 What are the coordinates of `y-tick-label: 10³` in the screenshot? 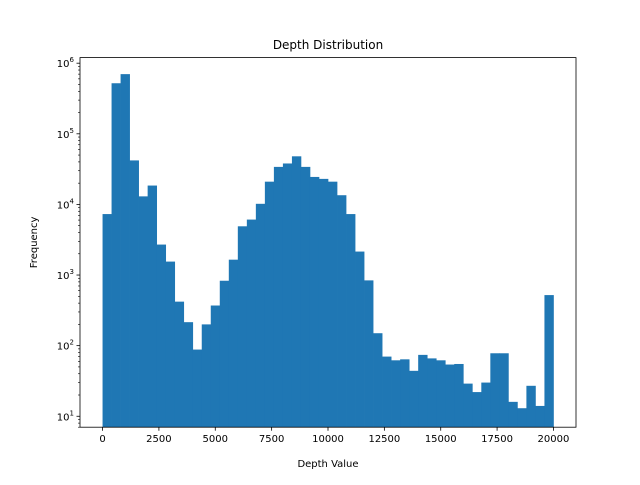 It's located at (65, 275).